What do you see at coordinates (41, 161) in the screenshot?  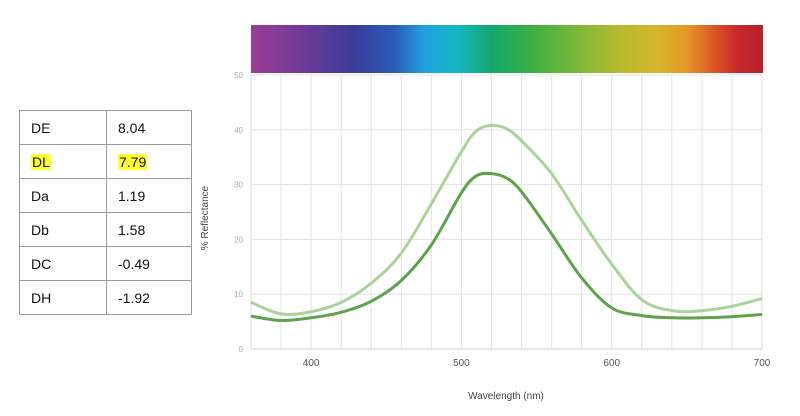 I see `metric-name-text: DL` at bounding box center [41, 161].